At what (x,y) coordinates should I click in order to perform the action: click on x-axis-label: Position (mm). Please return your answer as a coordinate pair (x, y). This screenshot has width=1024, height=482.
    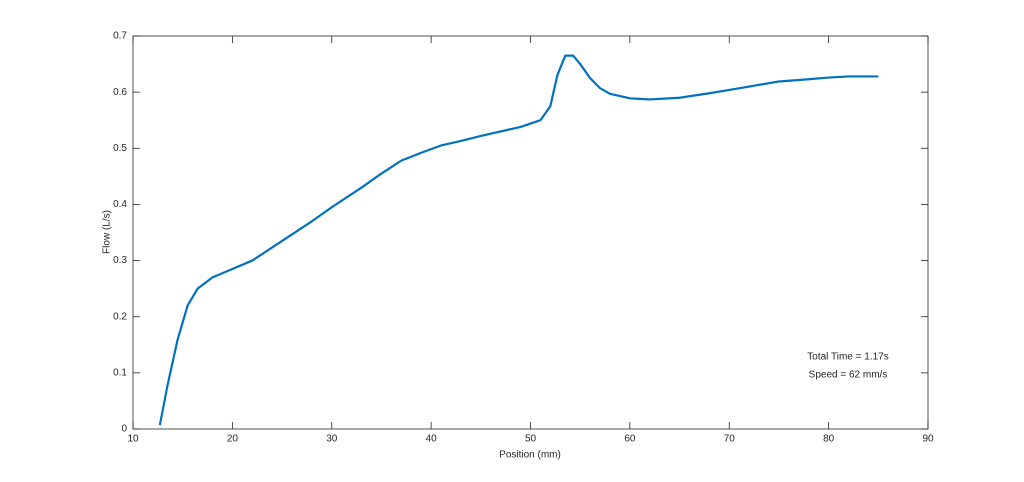
    Looking at the image, I should click on (530, 455).